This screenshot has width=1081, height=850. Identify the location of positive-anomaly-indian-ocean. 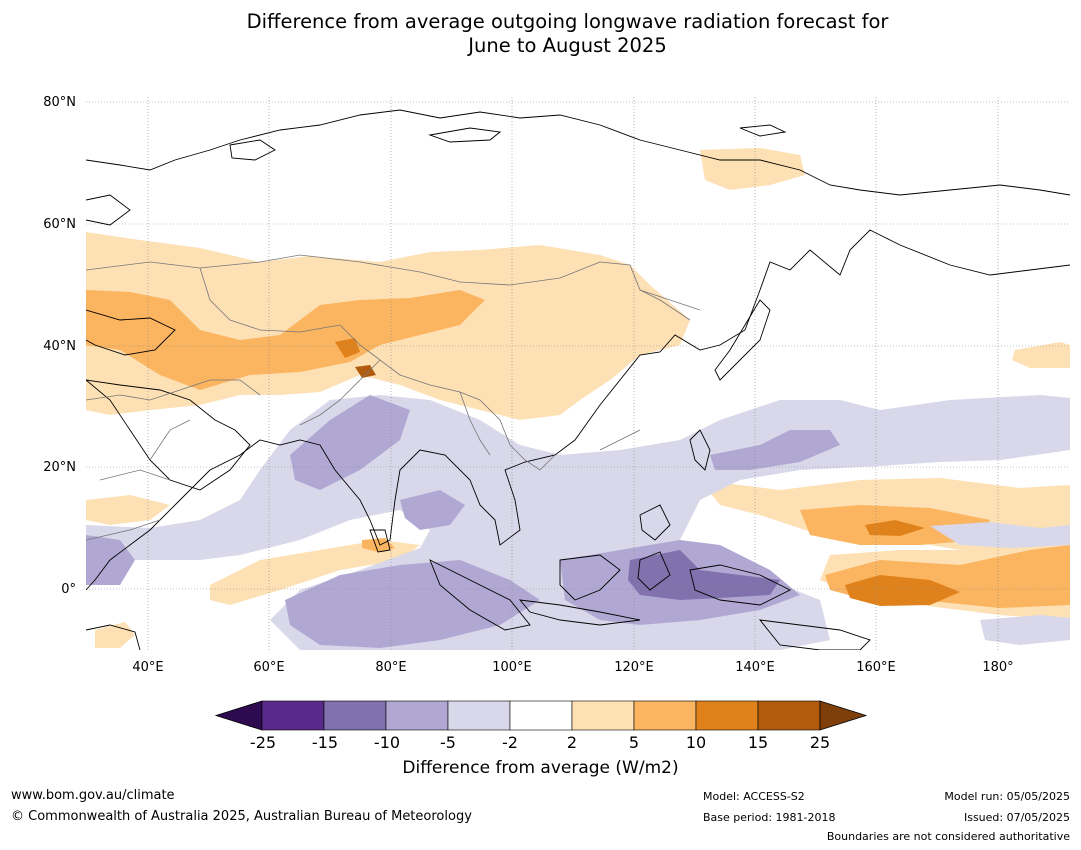
(315, 572).